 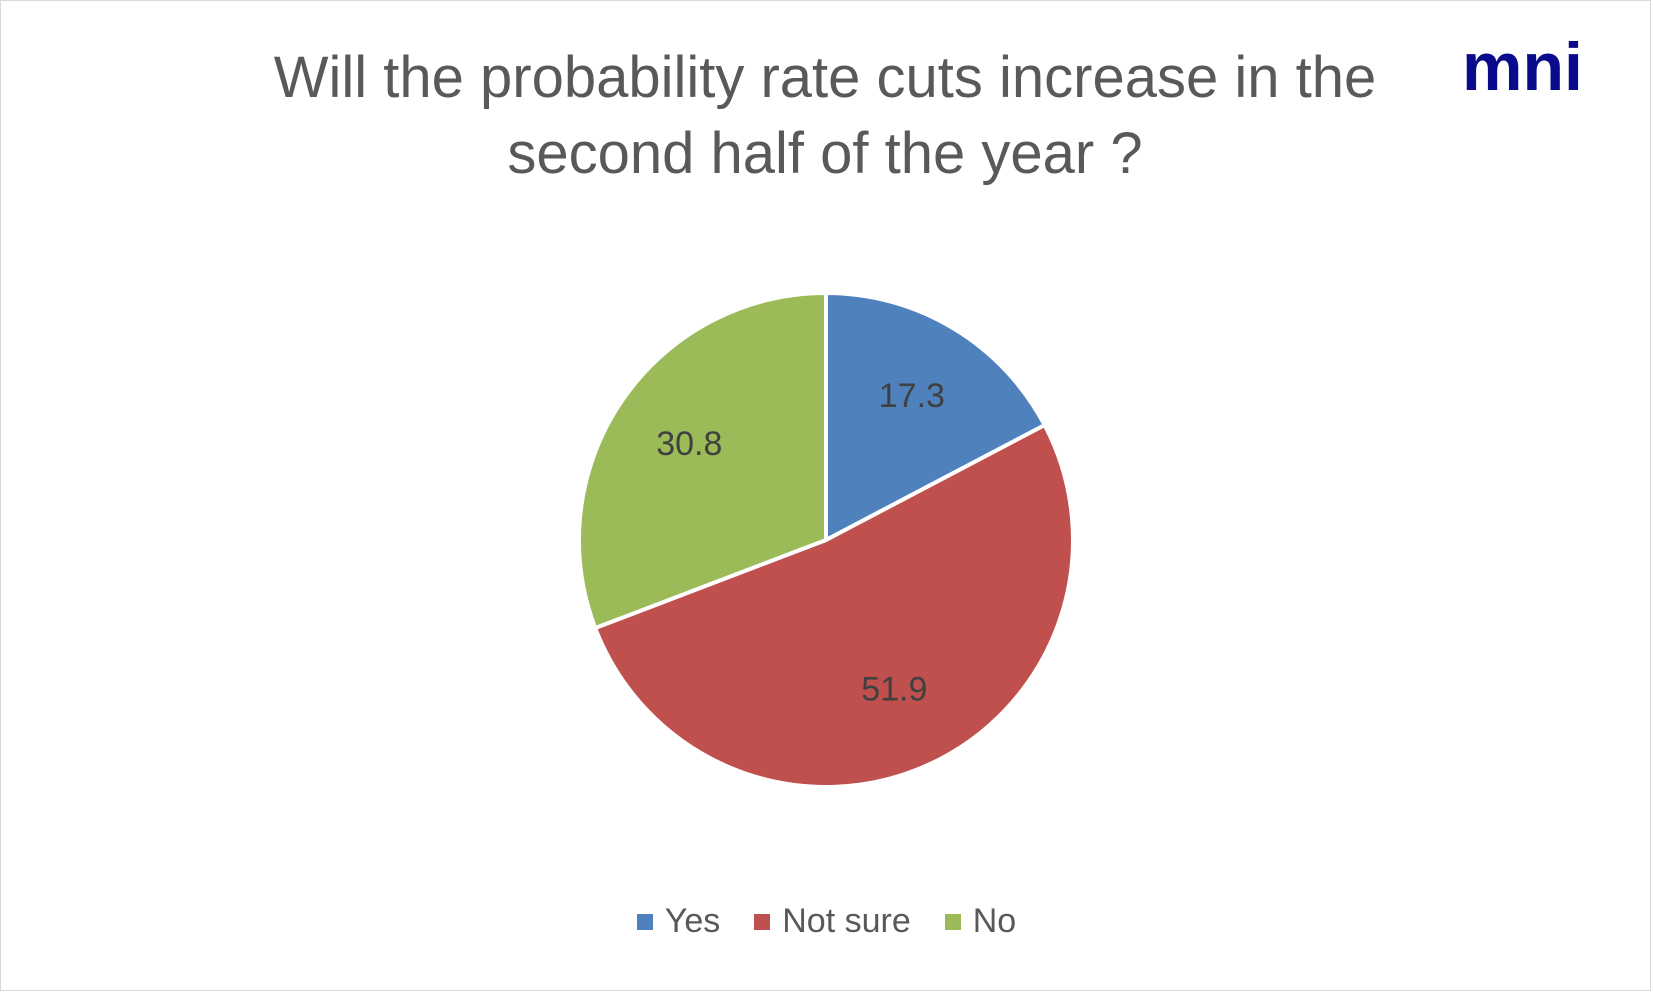 What do you see at coordinates (689, 444) in the screenshot?
I see `data-label-no: 30.8` at bounding box center [689, 444].